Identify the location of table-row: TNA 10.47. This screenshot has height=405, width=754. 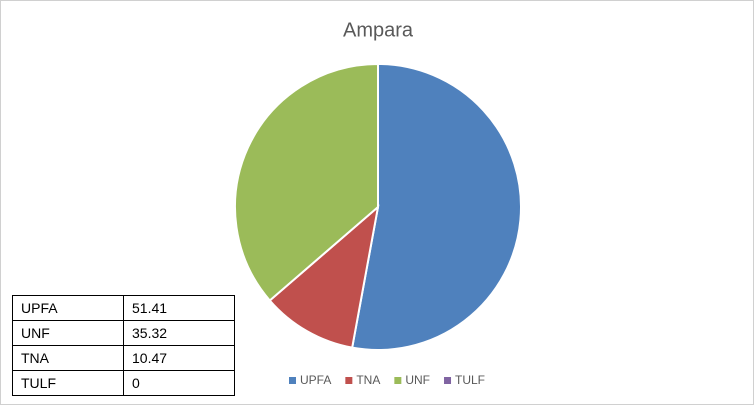
(123, 358).